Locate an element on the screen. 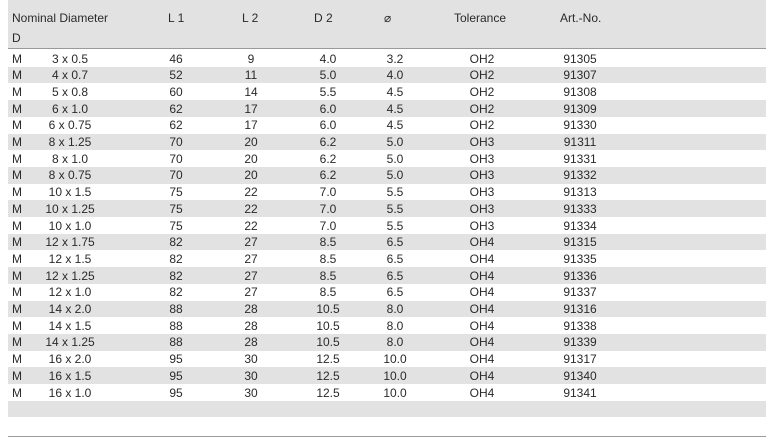 The width and height of the screenshot is (774, 447). table-cell: 22 is located at coordinates (251, 208).